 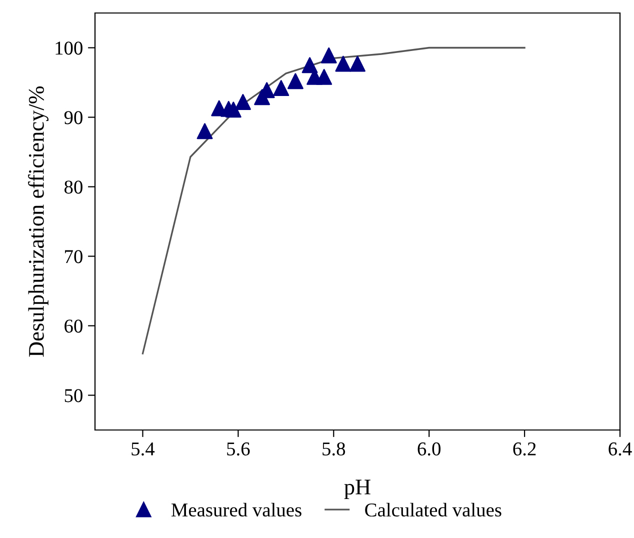 What do you see at coordinates (620, 449) in the screenshot?
I see `x-tick-label: 6.4` at bounding box center [620, 449].